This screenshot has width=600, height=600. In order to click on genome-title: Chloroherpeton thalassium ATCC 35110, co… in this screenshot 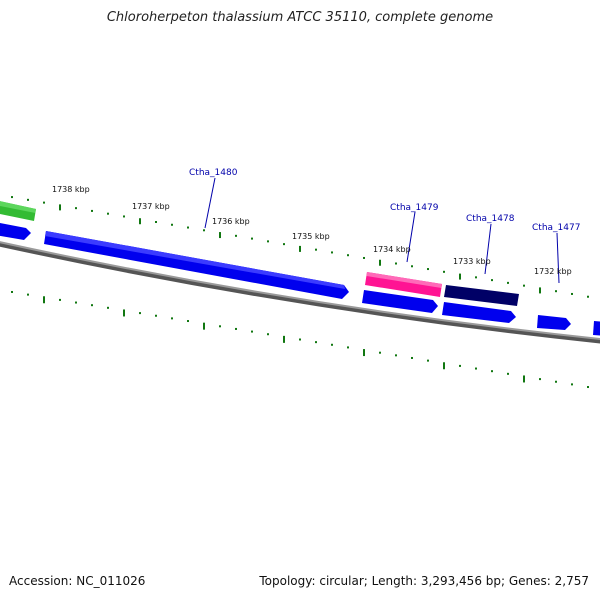, I will do `click(300, 17)`.